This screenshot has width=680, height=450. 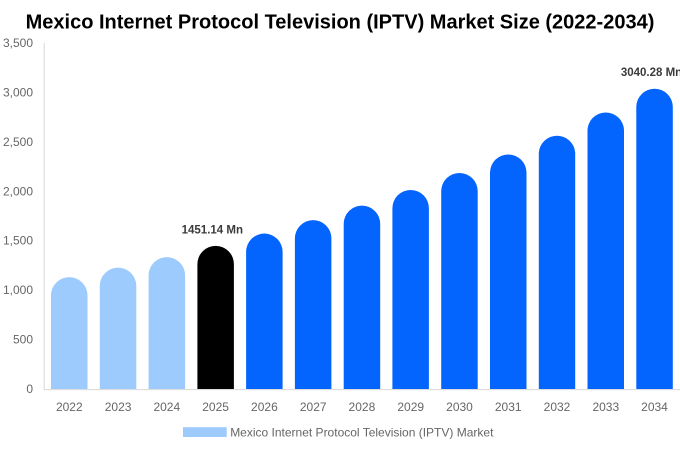 What do you see at coordinates (557, 407) in the screenshot?
I see `svg-text: 2032` at bounding box center [557, 407].